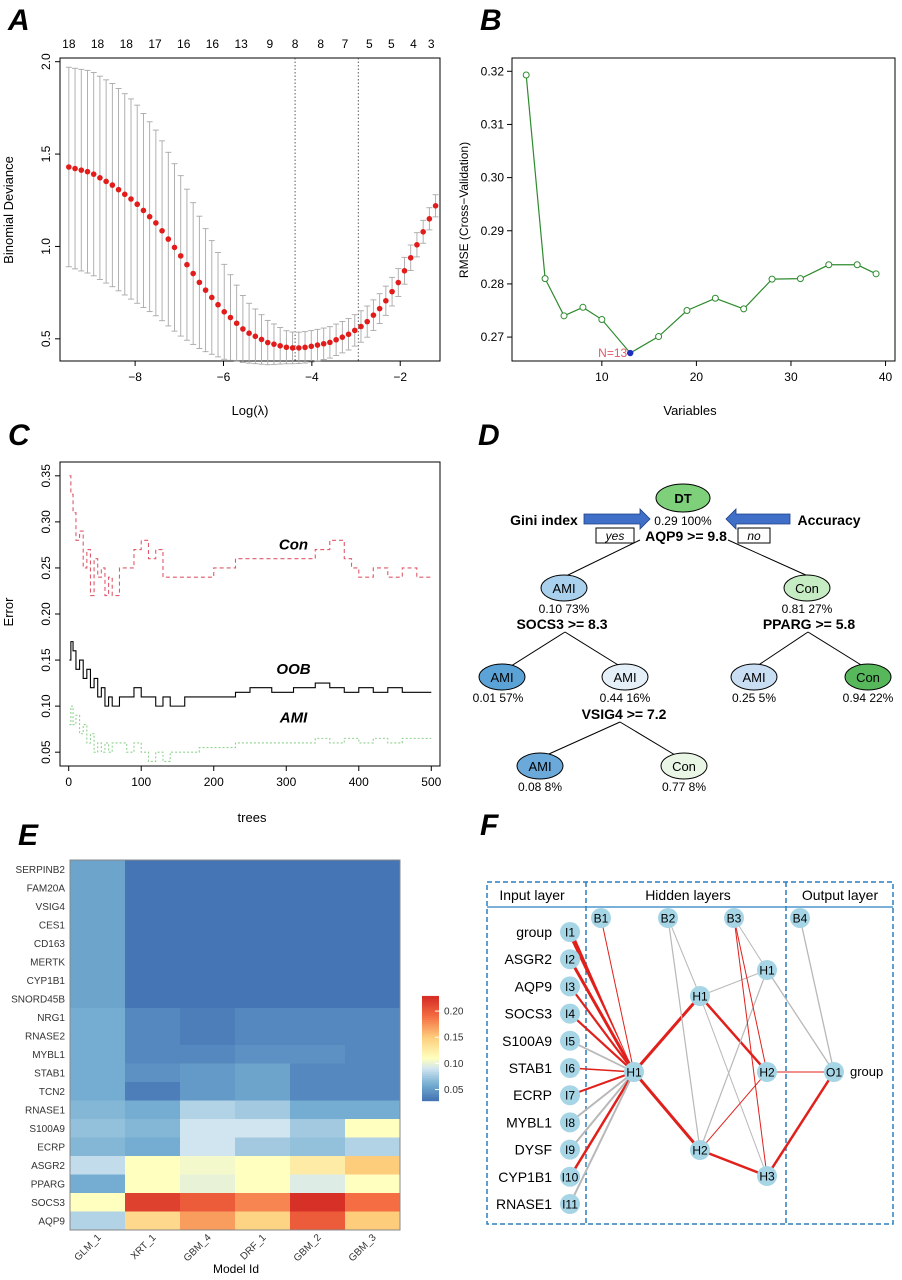 The height and width of the screenshot is (1280, 902). What do you see at coordinates (493, 284) in the screenshot?
I see `y-tick-label: 0.28` at bounding box center [493, 284].